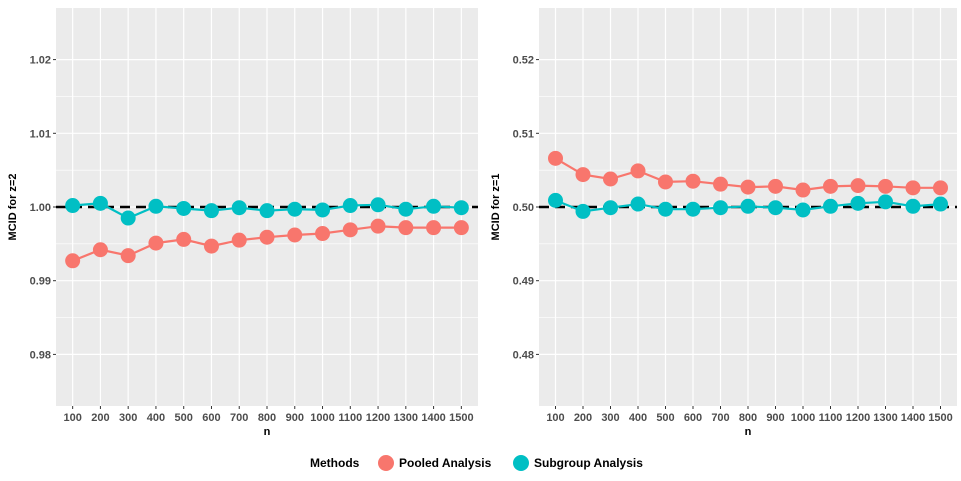 The height and width of the screenshot is (481, 961). Describe the element at coordinates (523, 355) in the screenshot. I see `y-tick-label: 0.48` at that location.